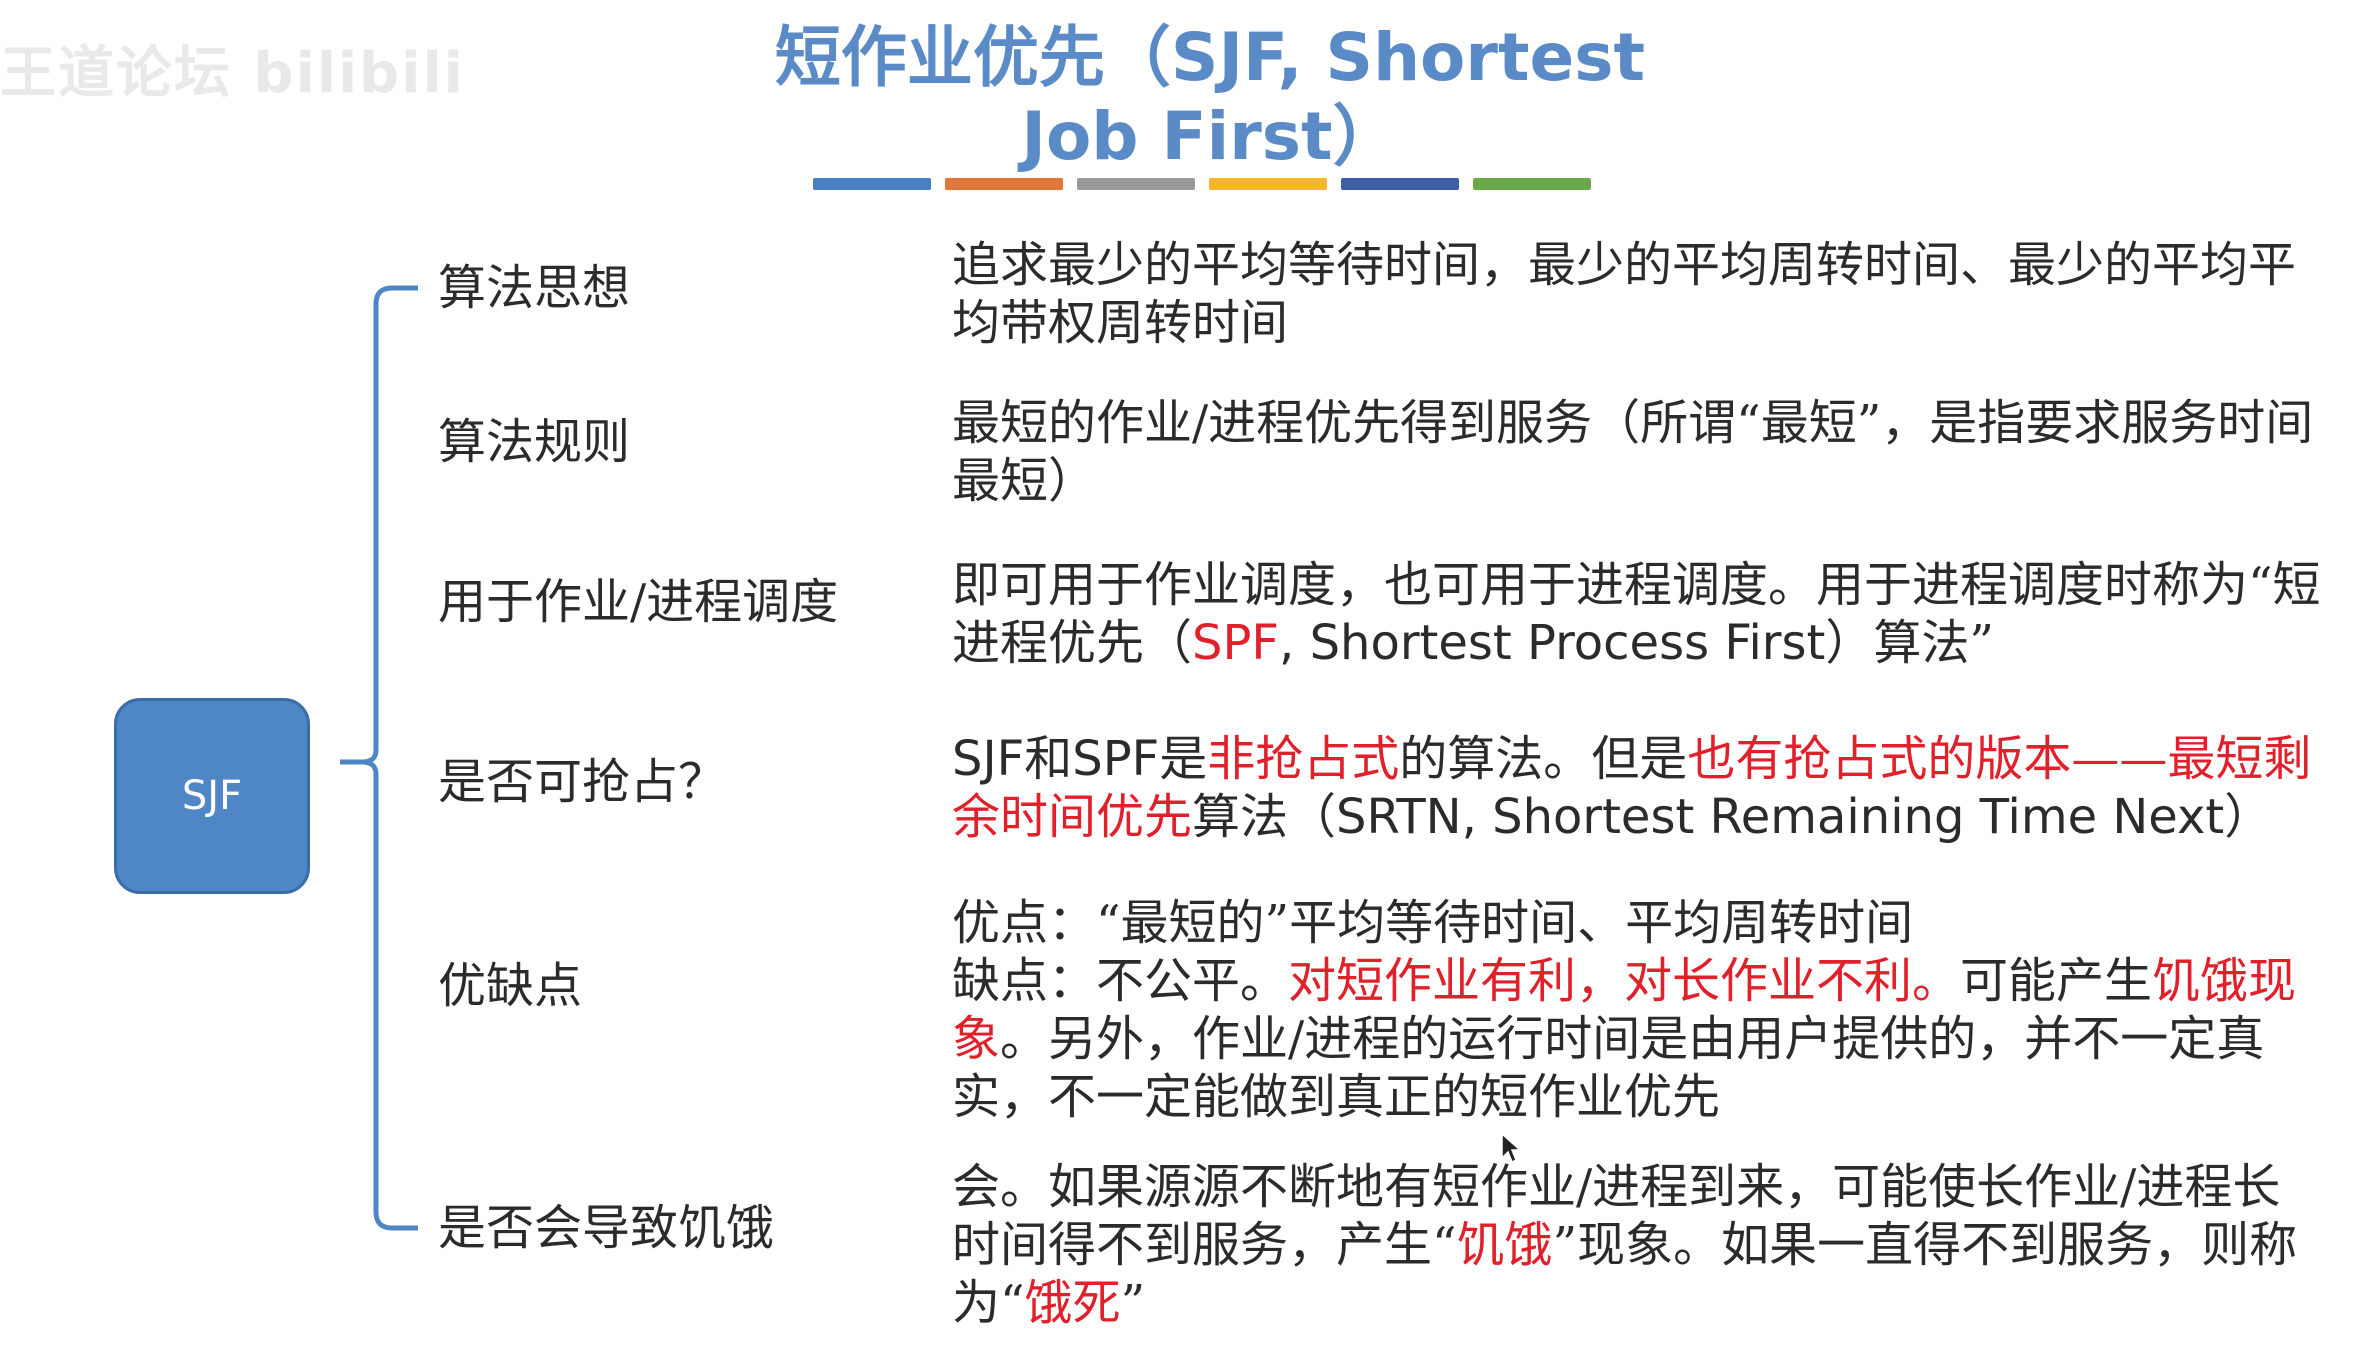  What do you see at coordinates (534, 442) in the screenshot?
I see `row-label: 算法规则` at bounding box center [534, 442].